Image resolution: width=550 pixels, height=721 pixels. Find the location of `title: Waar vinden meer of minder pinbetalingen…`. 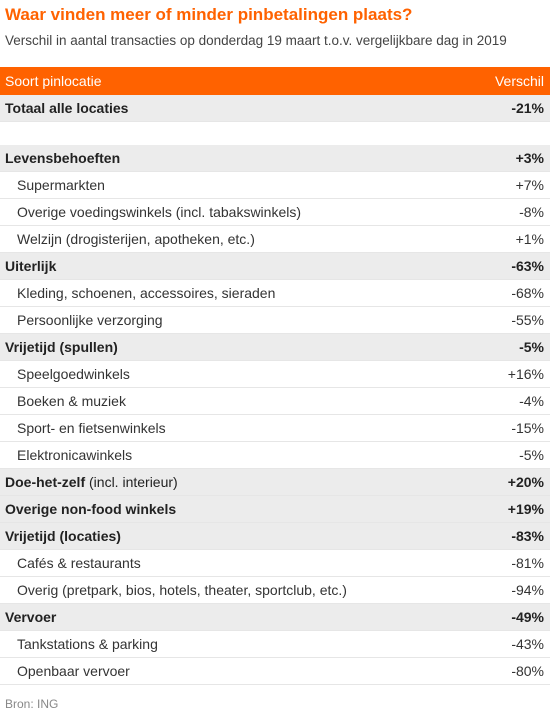

title: Waar vinden meer of minder pinbetalingen… is located at coordinates (209, 14).